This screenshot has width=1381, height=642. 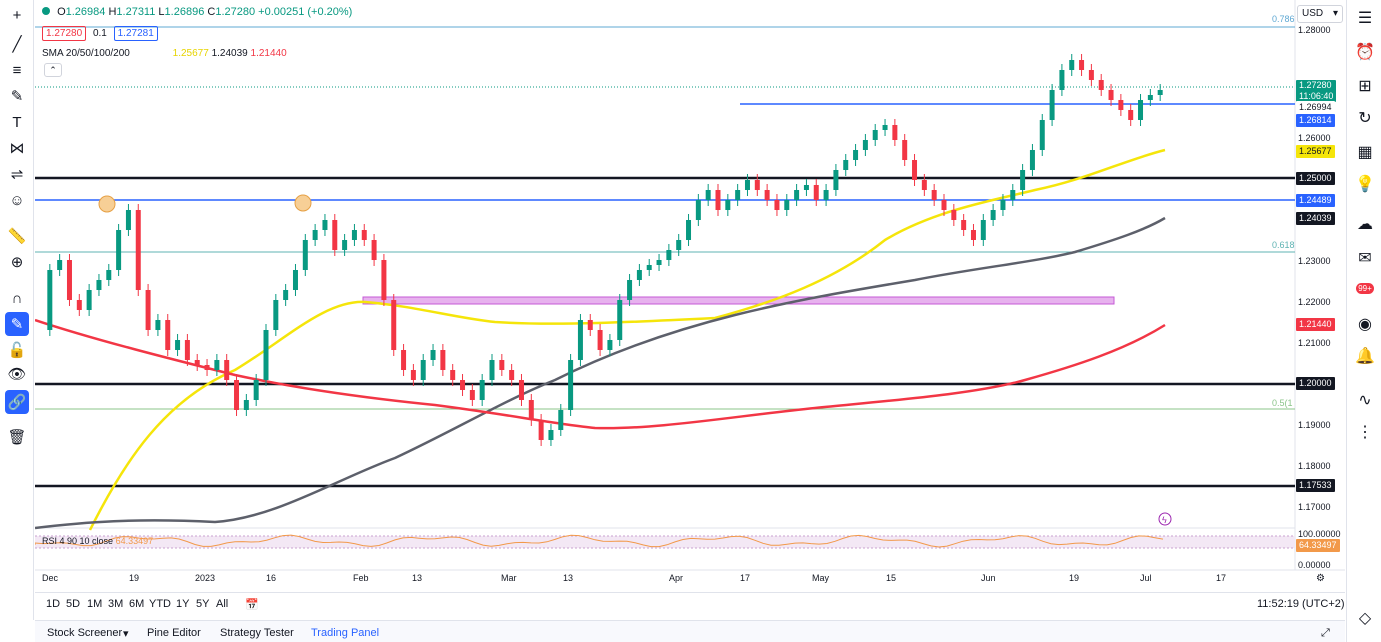 I want to click on sma20-value: 1.25677, so click(x=190, y=53).